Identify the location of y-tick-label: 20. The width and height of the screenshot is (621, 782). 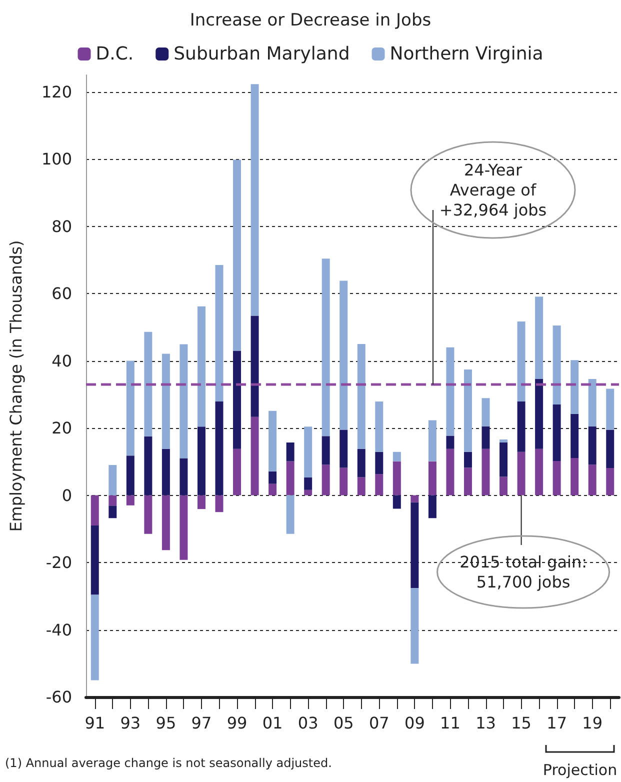
(62, 428).